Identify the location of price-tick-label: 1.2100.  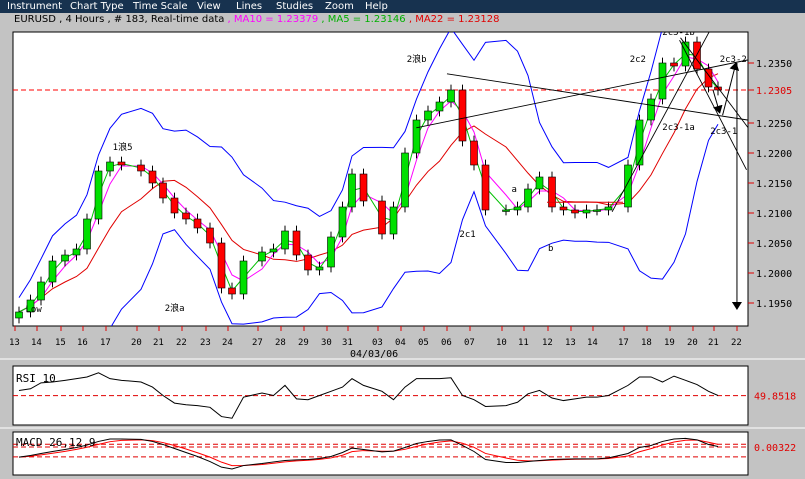
(774, 214).